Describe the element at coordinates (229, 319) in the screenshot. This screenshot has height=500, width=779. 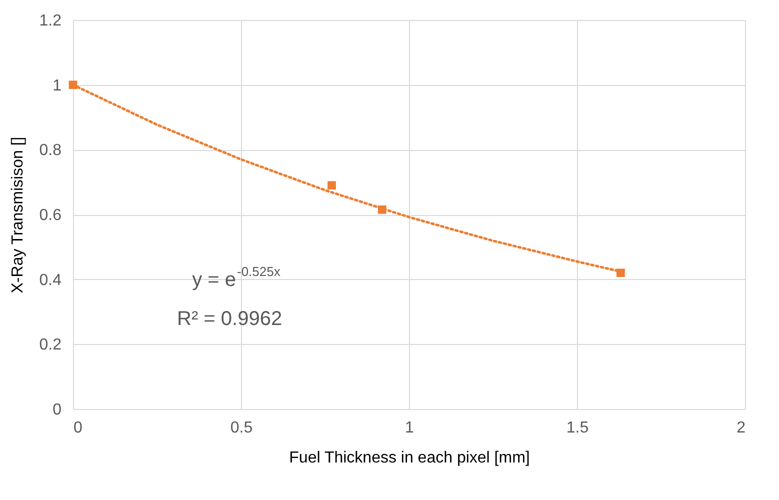
I see `annotation: R² = 0.9962` at that location.